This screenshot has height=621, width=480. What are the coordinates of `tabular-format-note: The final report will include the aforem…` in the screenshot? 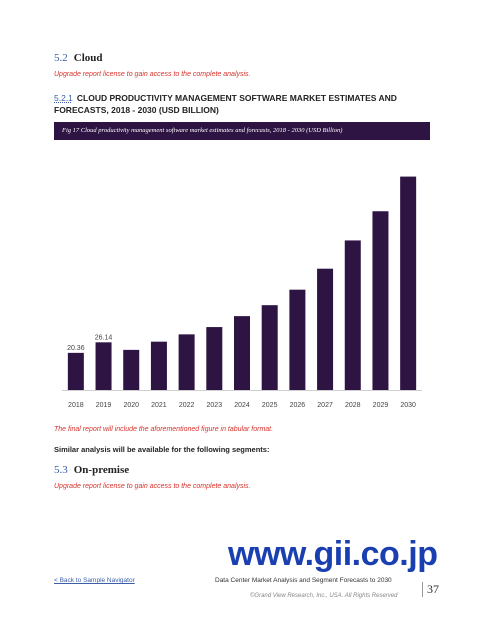 It's located at (164, 429).